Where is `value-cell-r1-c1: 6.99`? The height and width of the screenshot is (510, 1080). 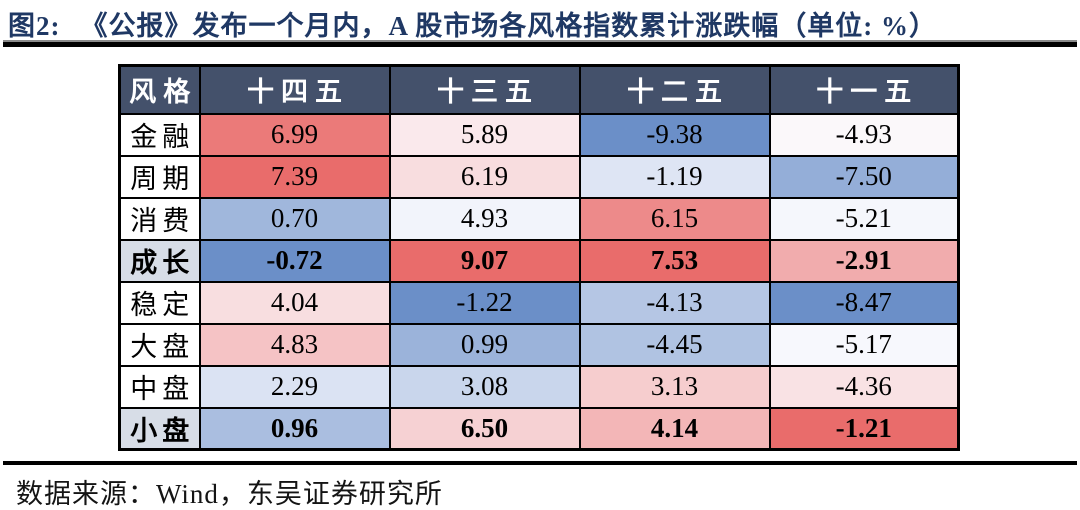 value-cell-r1-c1: 6.99 is located at coordinates (294, 134).